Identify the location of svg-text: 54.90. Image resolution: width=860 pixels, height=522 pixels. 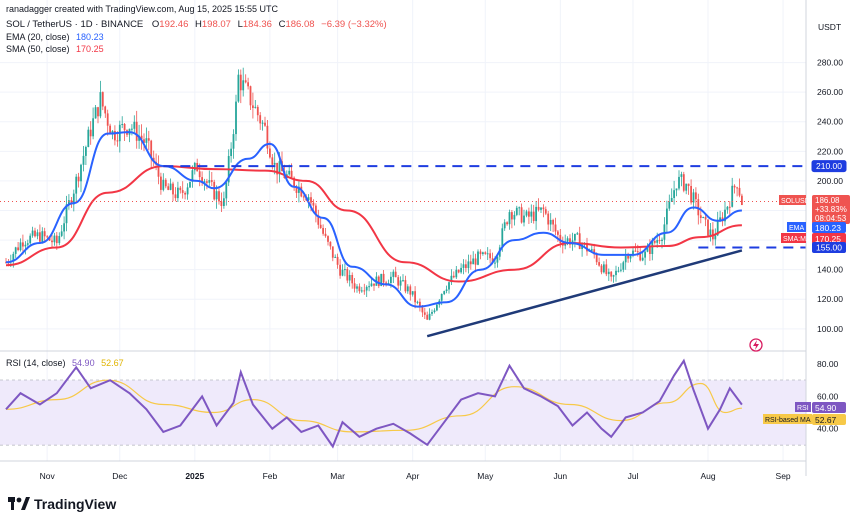
(826, 408).